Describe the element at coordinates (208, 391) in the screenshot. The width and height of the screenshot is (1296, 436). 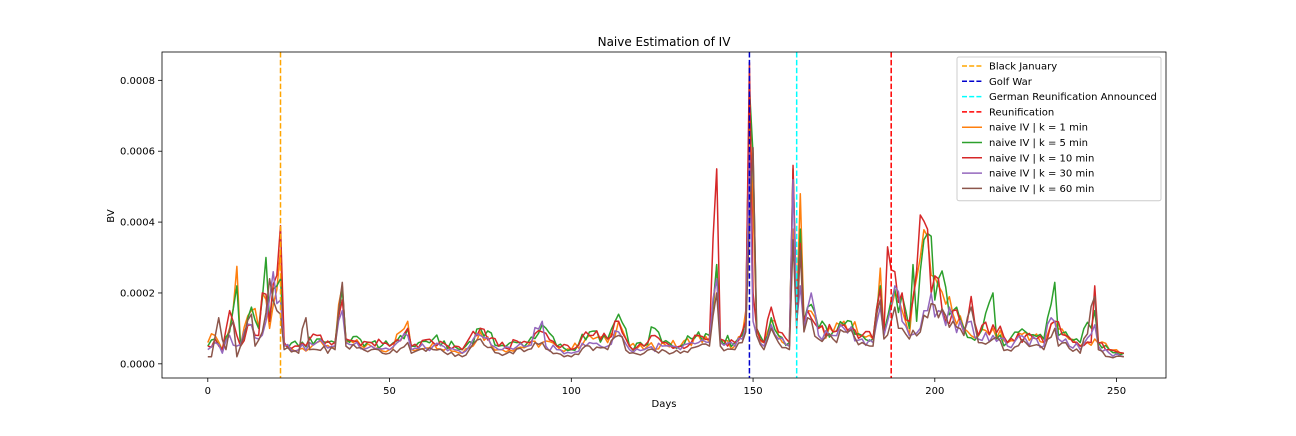
I see `x-tick-label: 0` at that location.